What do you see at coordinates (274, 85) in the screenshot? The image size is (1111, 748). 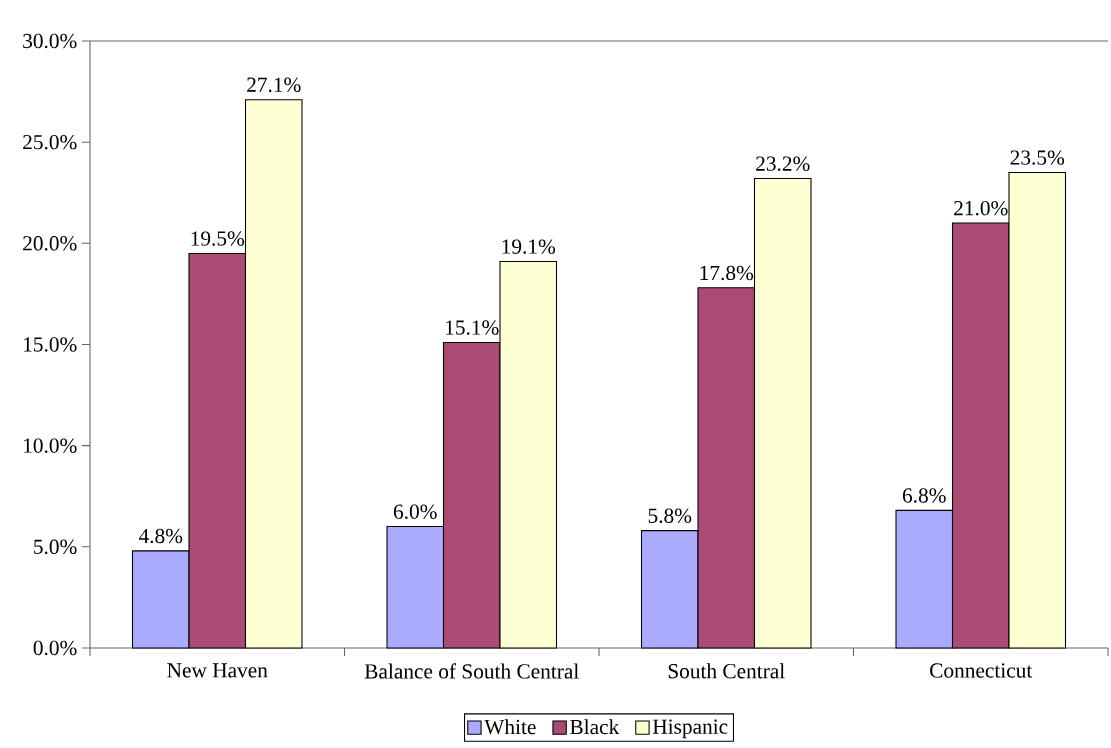 I see `data-label: 27.1%` at bounding box center [274, 85].